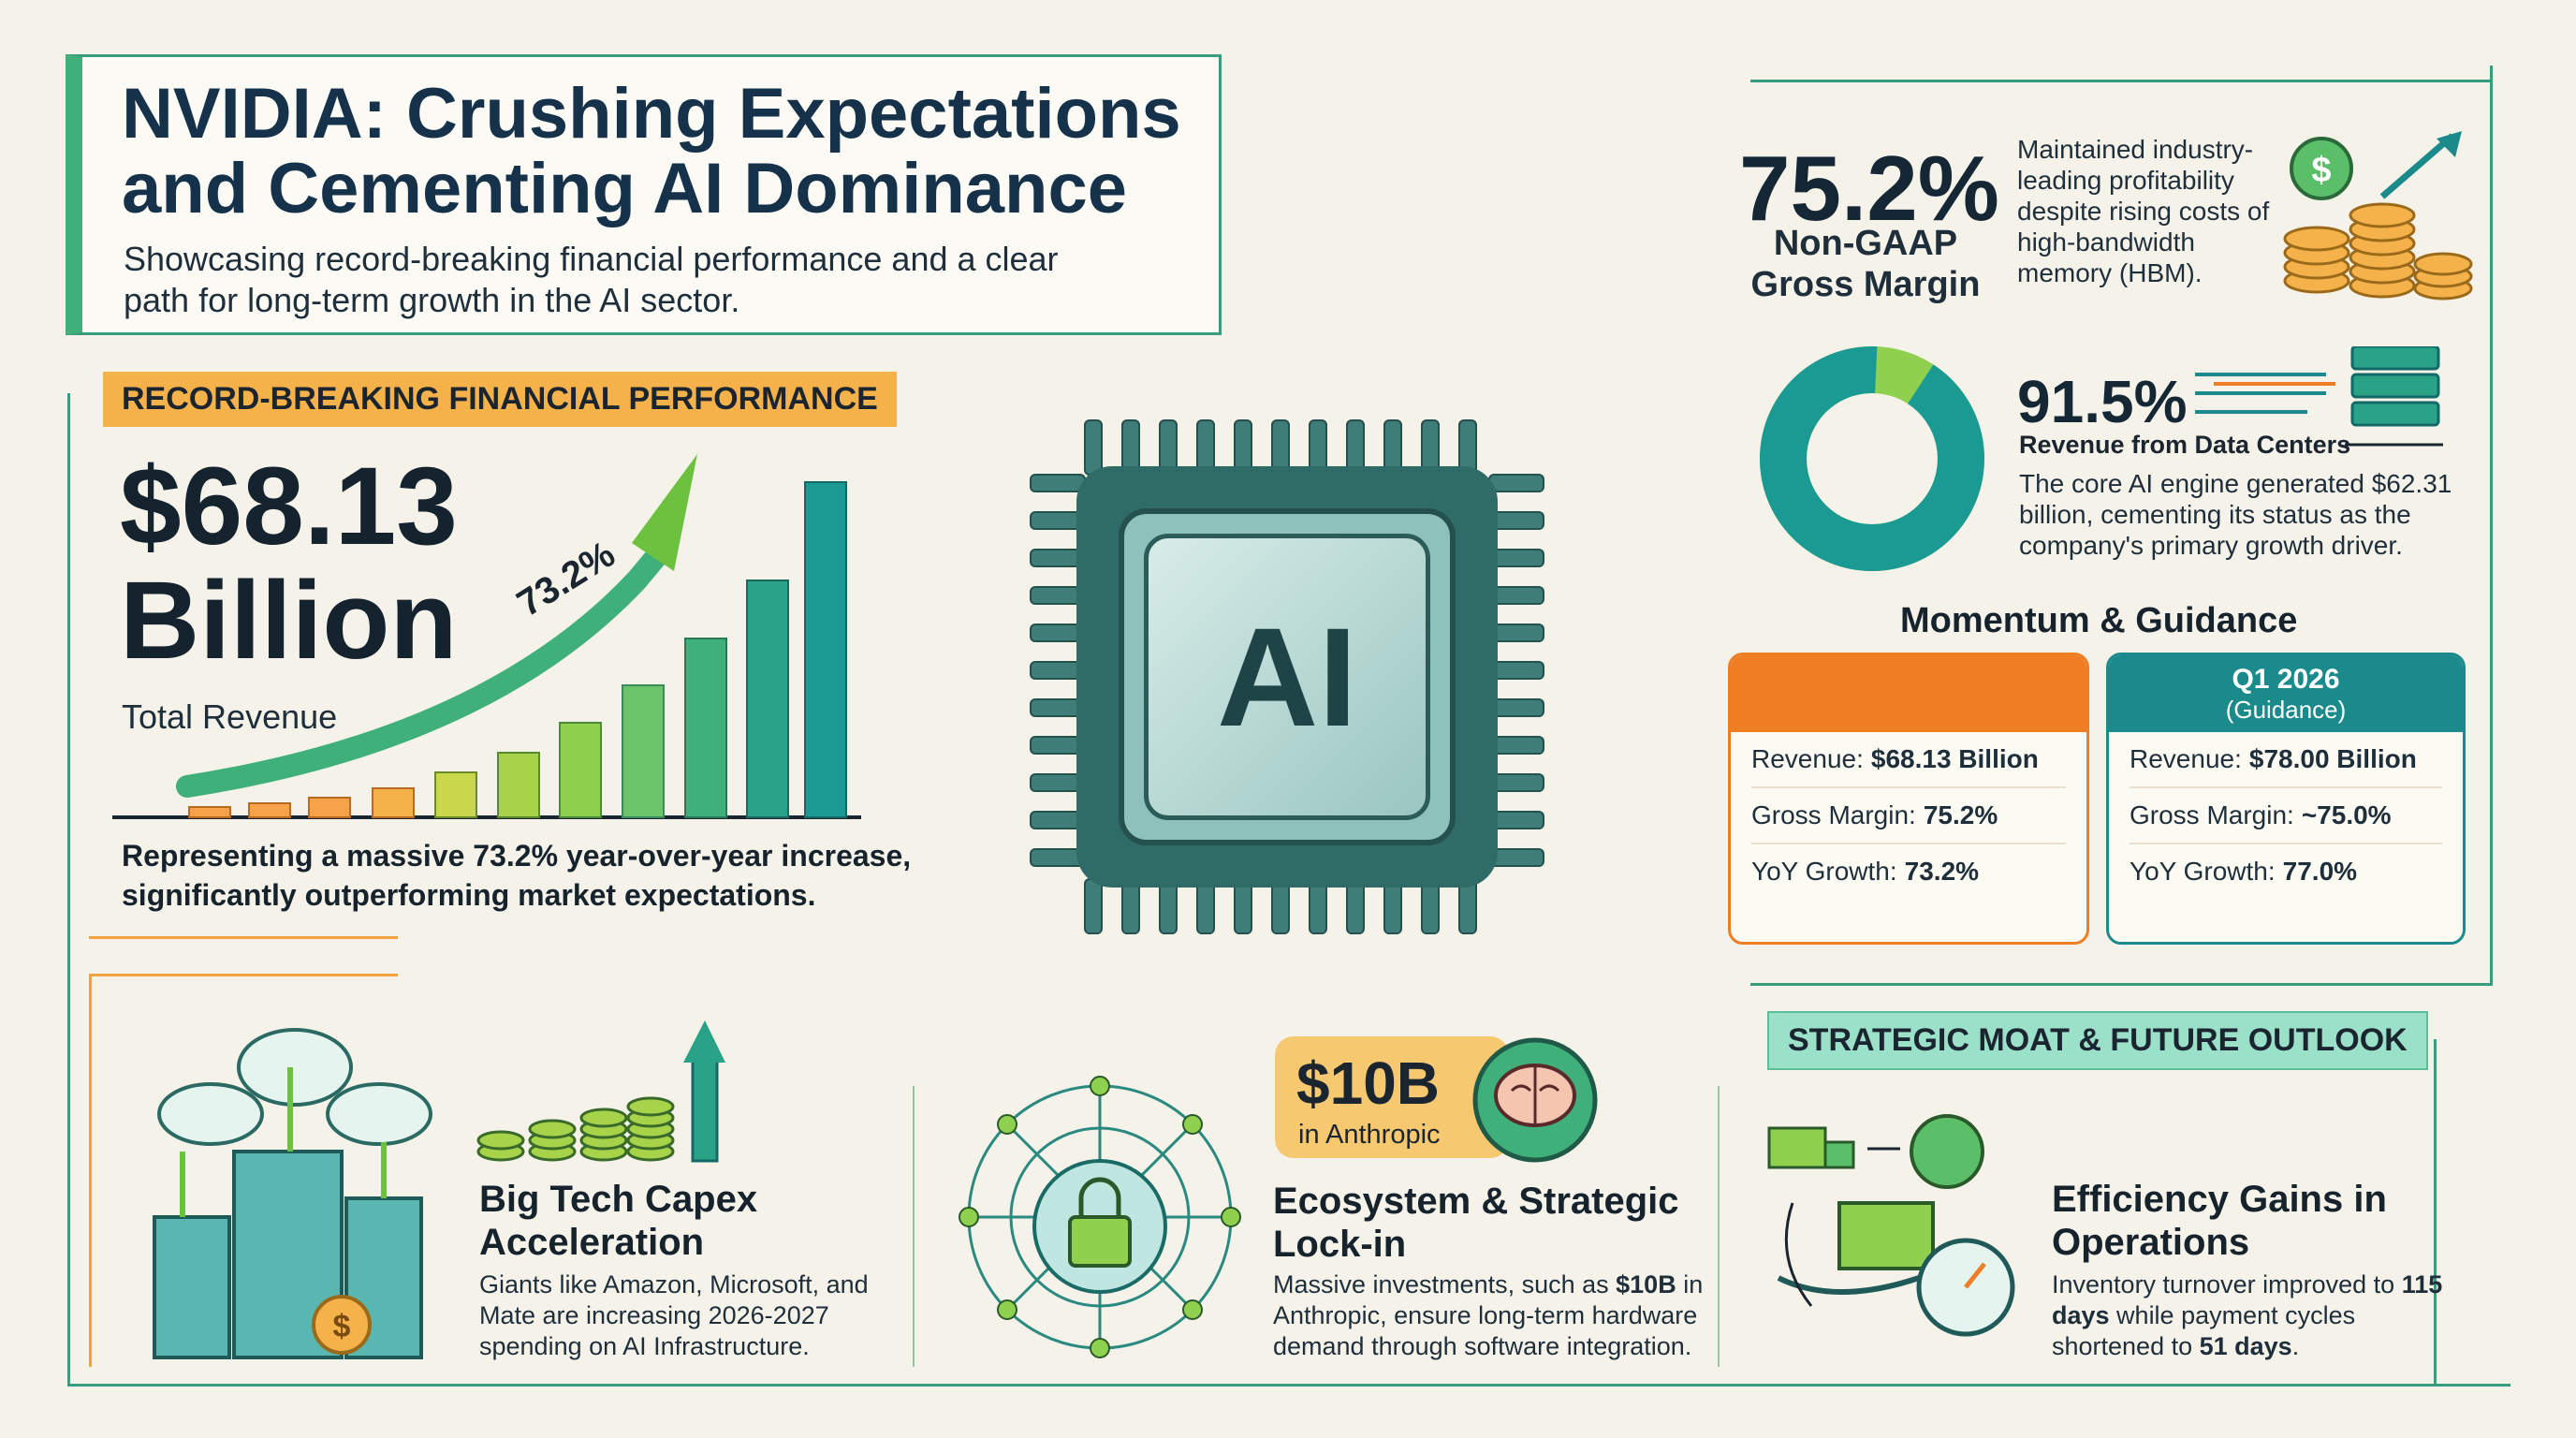 This screenshot has height=1438, width=2576. Describe the element at coordinates (292, 1193) in the screenshot. I see `cloud-buildings-icon: $` at that location.